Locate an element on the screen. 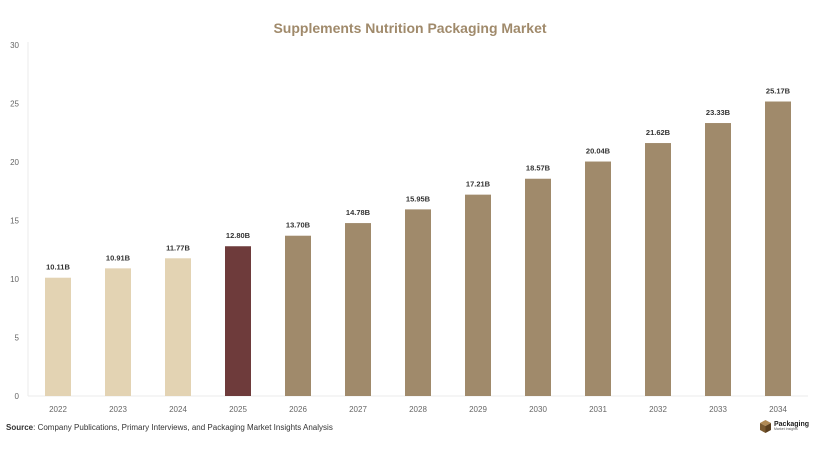 This screenshot has width=820, height=454. x-tick-label: 2034 is located at coordinates (778, 409).